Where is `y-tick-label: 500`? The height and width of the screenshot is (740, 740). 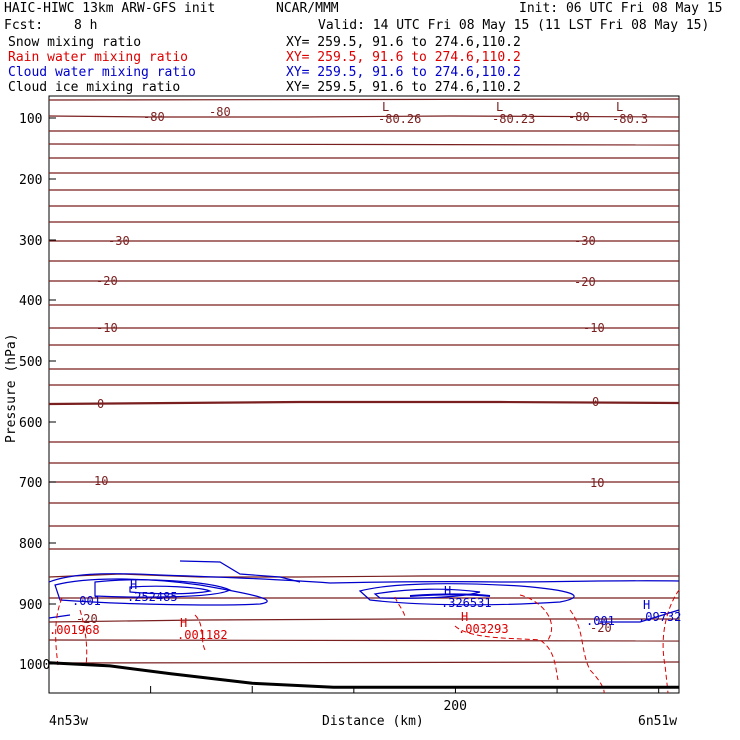 y-tick-label: 500 is located at coordinates (30, 362).